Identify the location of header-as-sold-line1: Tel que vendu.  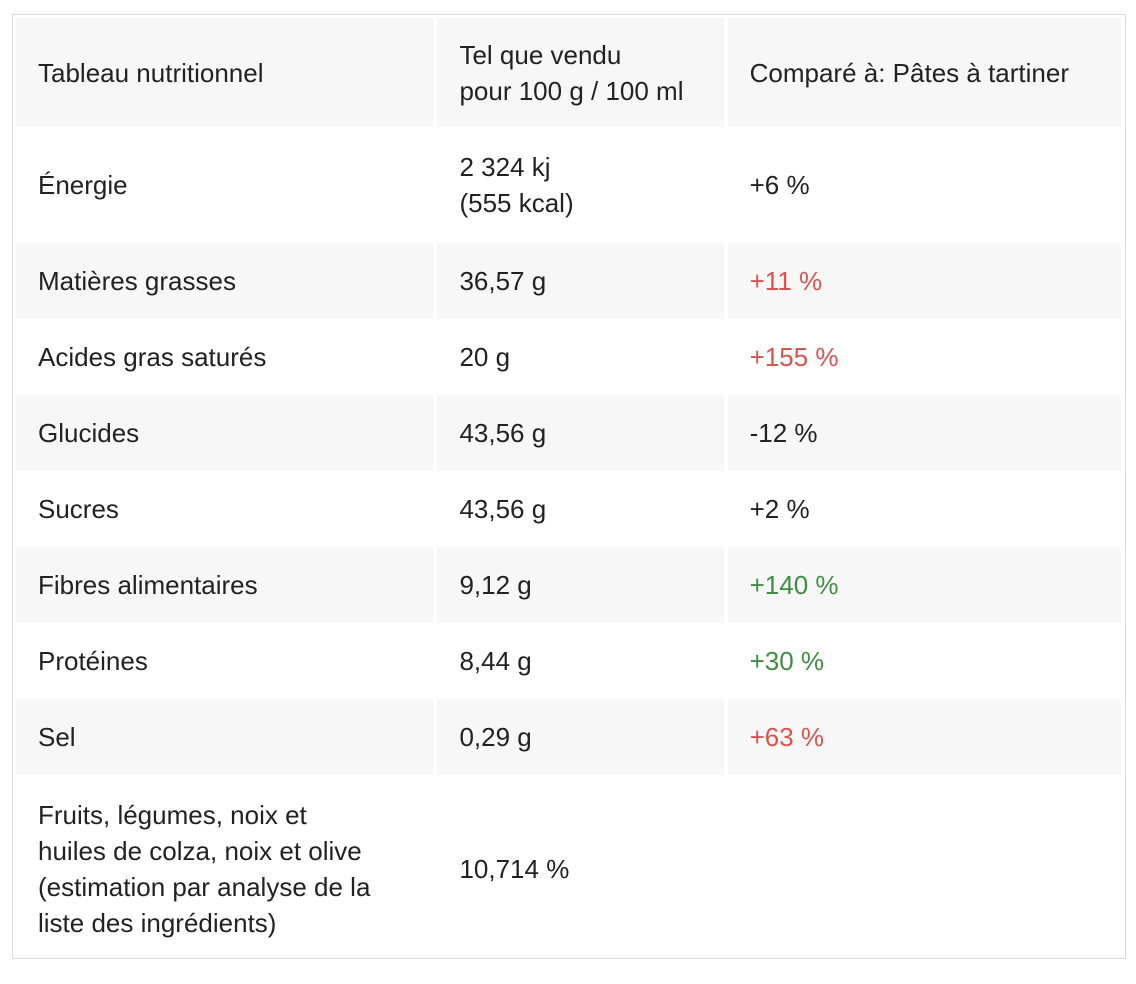
(540, 54).